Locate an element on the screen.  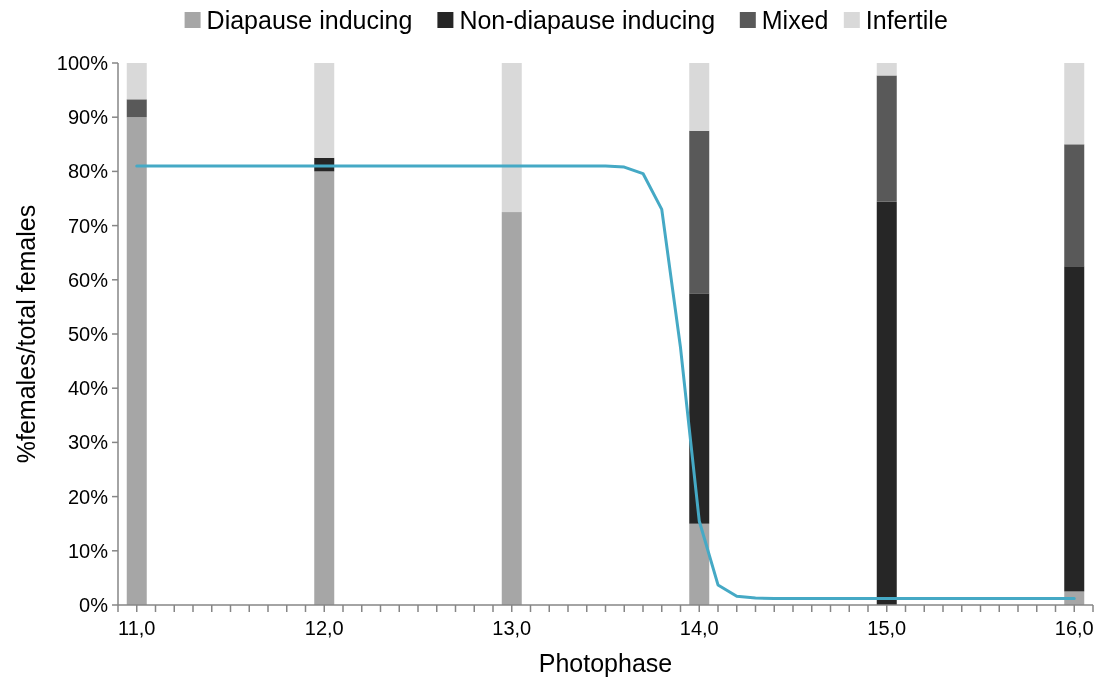
x-axis-title: Photophase is located at coordinates (605, 663).